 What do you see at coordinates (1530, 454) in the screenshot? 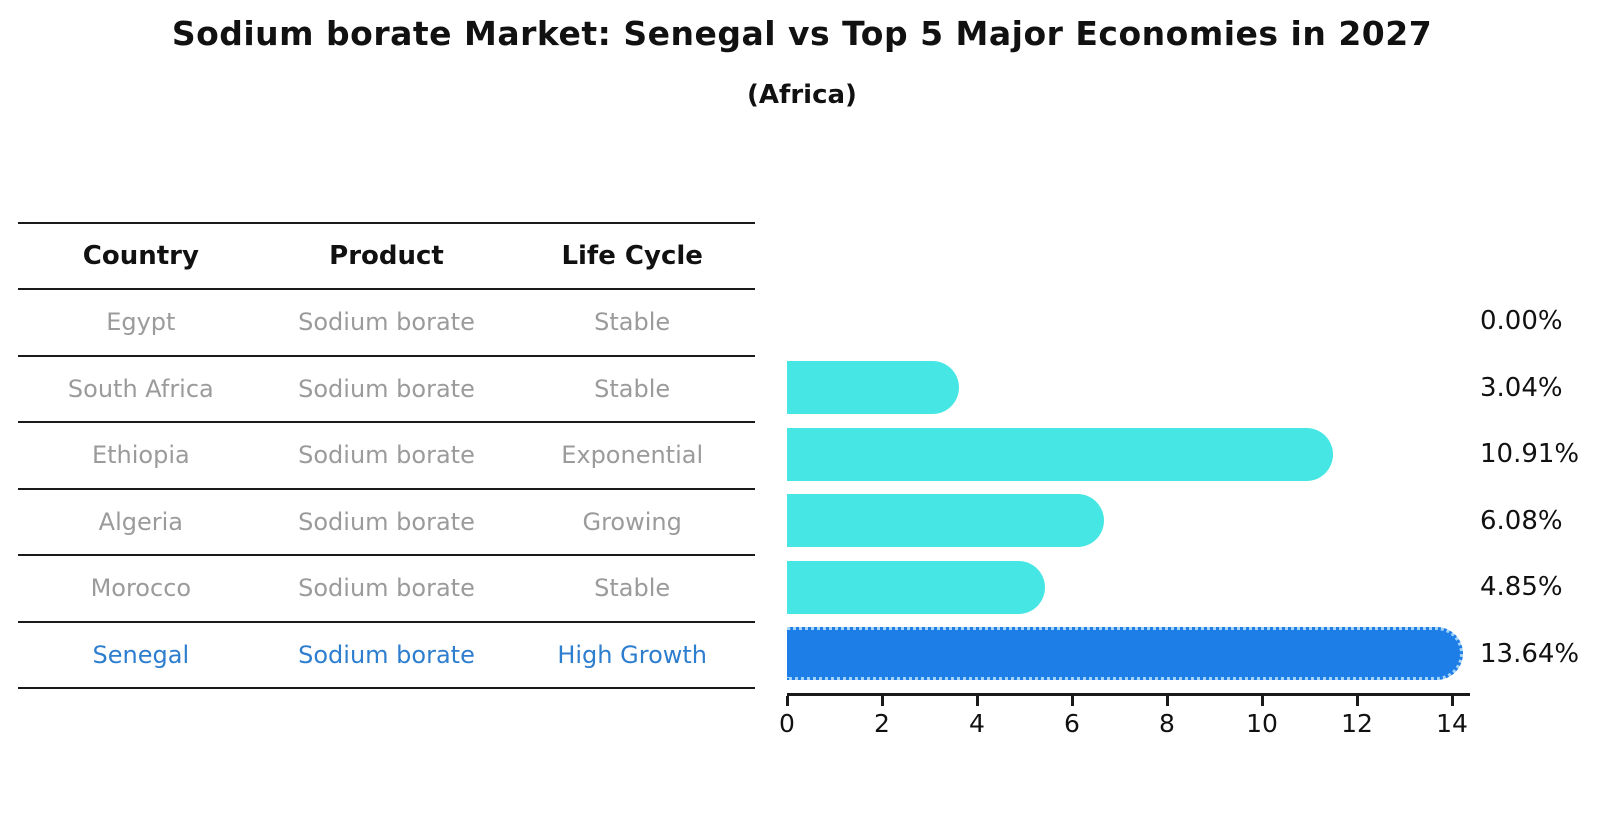
I see `value-label: 10.91%` at bounding box center [1530, 454].